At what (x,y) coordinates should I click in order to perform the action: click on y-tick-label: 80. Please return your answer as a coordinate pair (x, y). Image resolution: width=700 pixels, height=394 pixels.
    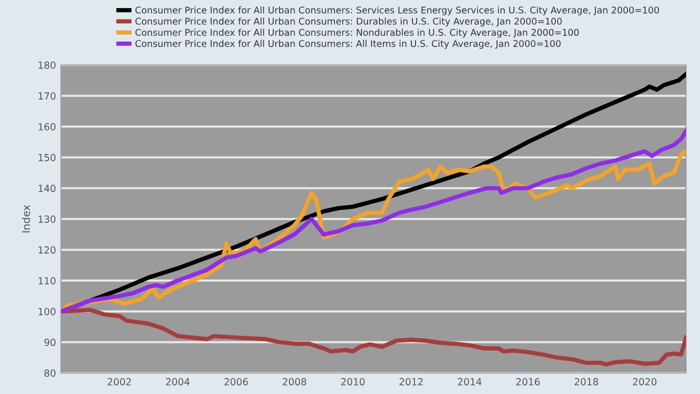
    Looking at the image, I should click on (50, 373).